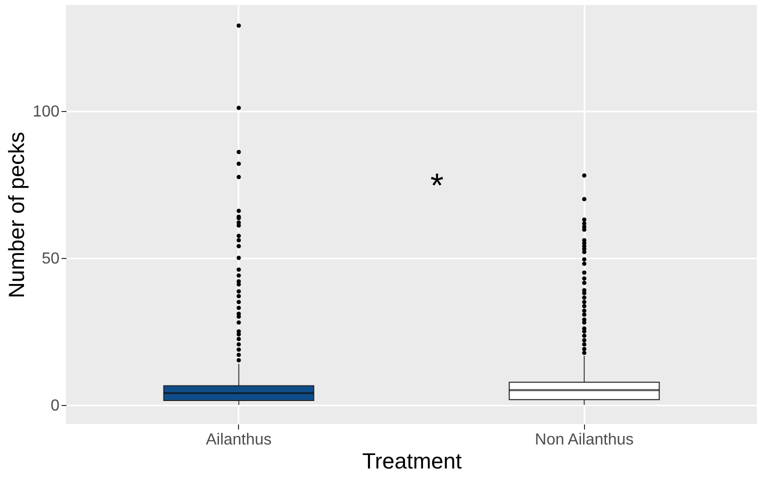 The width and height of the screenshot is (762, 477). Describe the element at coordinates (437, 186) in the screenshot. I see `annotation: *` at that location.